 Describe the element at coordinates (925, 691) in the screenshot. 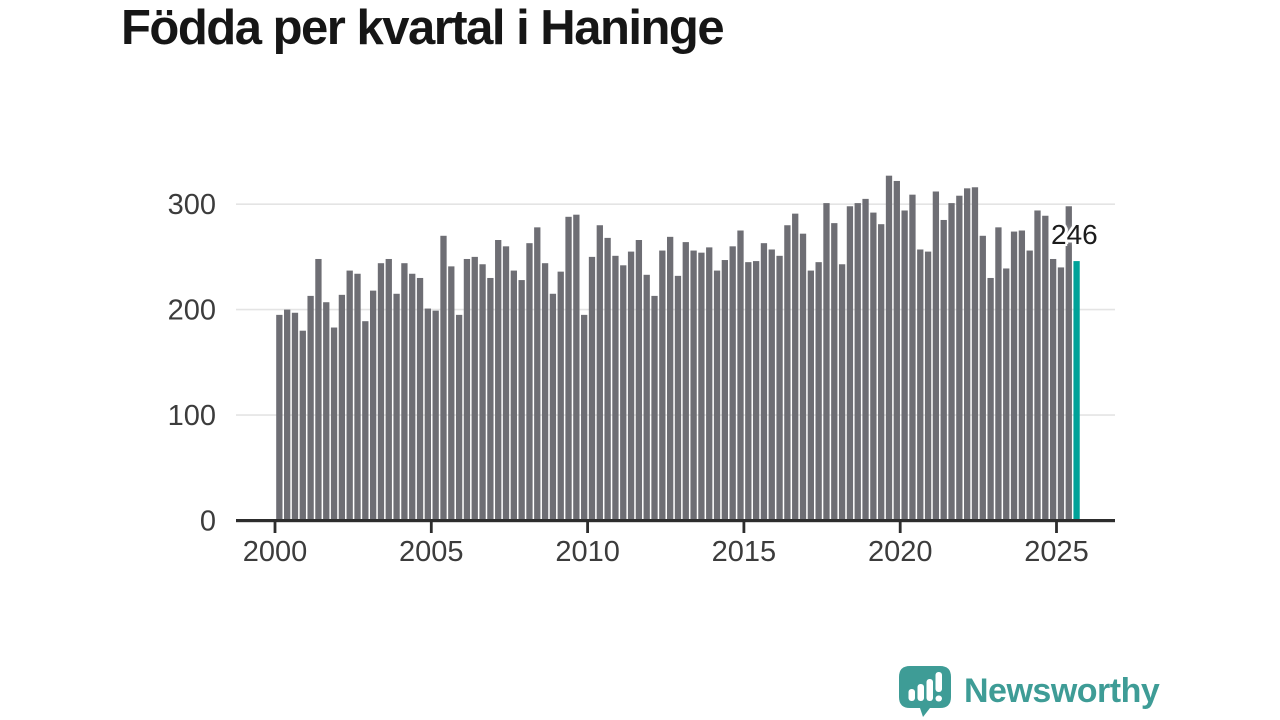

I see `bar-chart-speech-bubble-icon` at that location.